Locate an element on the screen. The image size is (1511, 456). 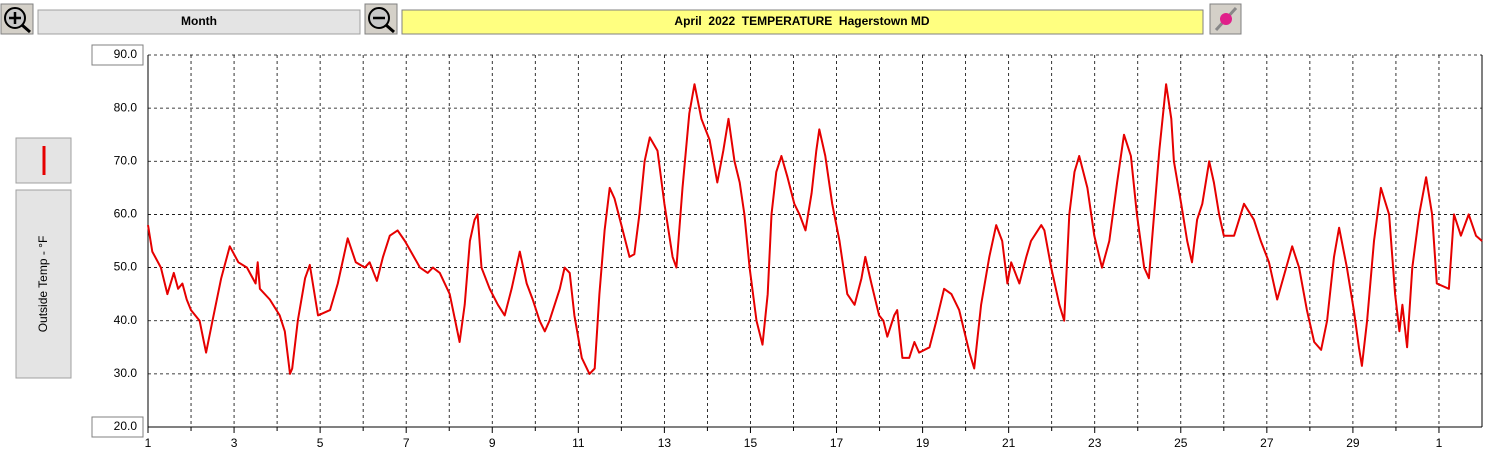
axis-label-button is located at coordinates (43, 284).